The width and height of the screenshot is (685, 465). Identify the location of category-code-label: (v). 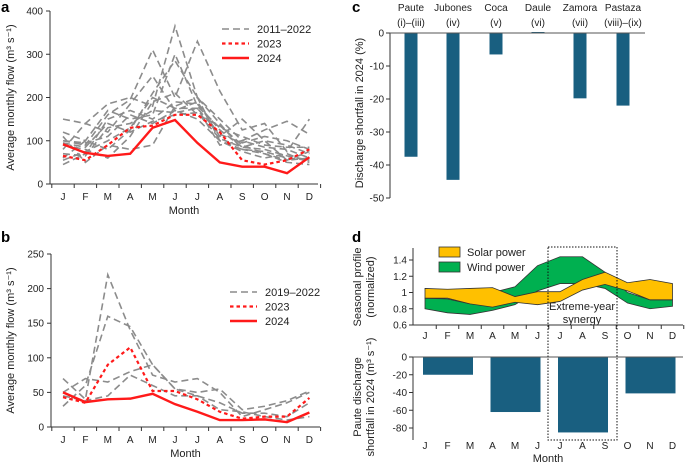
(496, 23).